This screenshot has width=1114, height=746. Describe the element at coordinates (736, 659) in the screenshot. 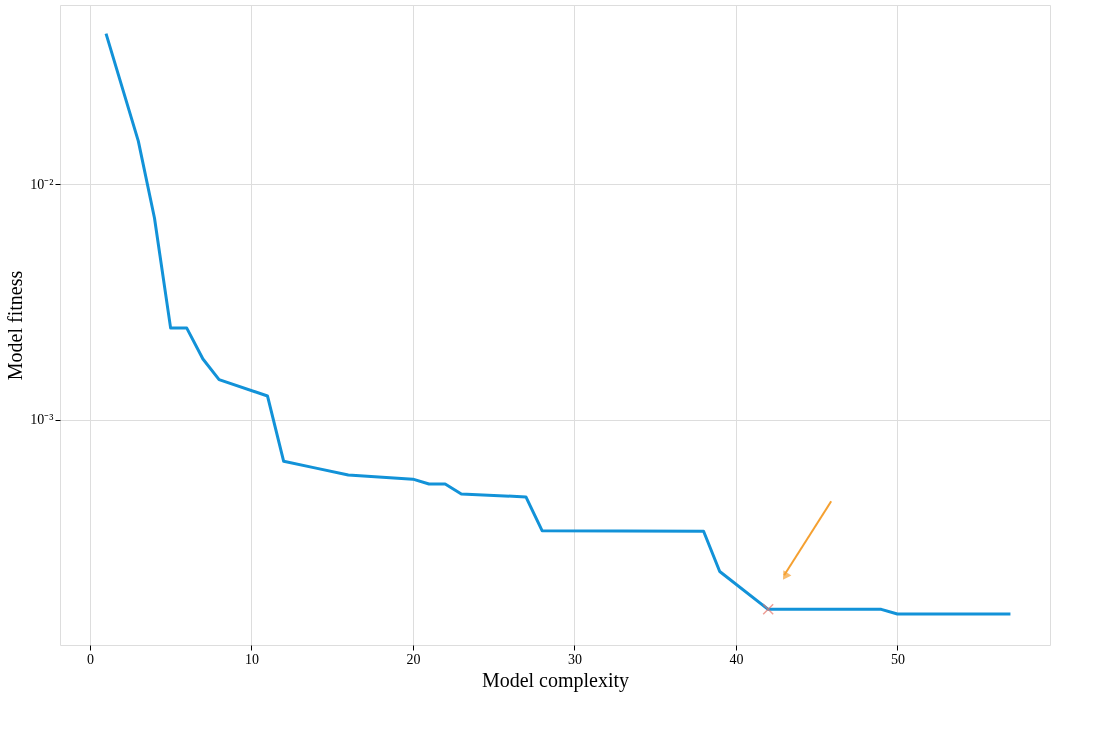

I see `x-tick-label: 40` at that location.